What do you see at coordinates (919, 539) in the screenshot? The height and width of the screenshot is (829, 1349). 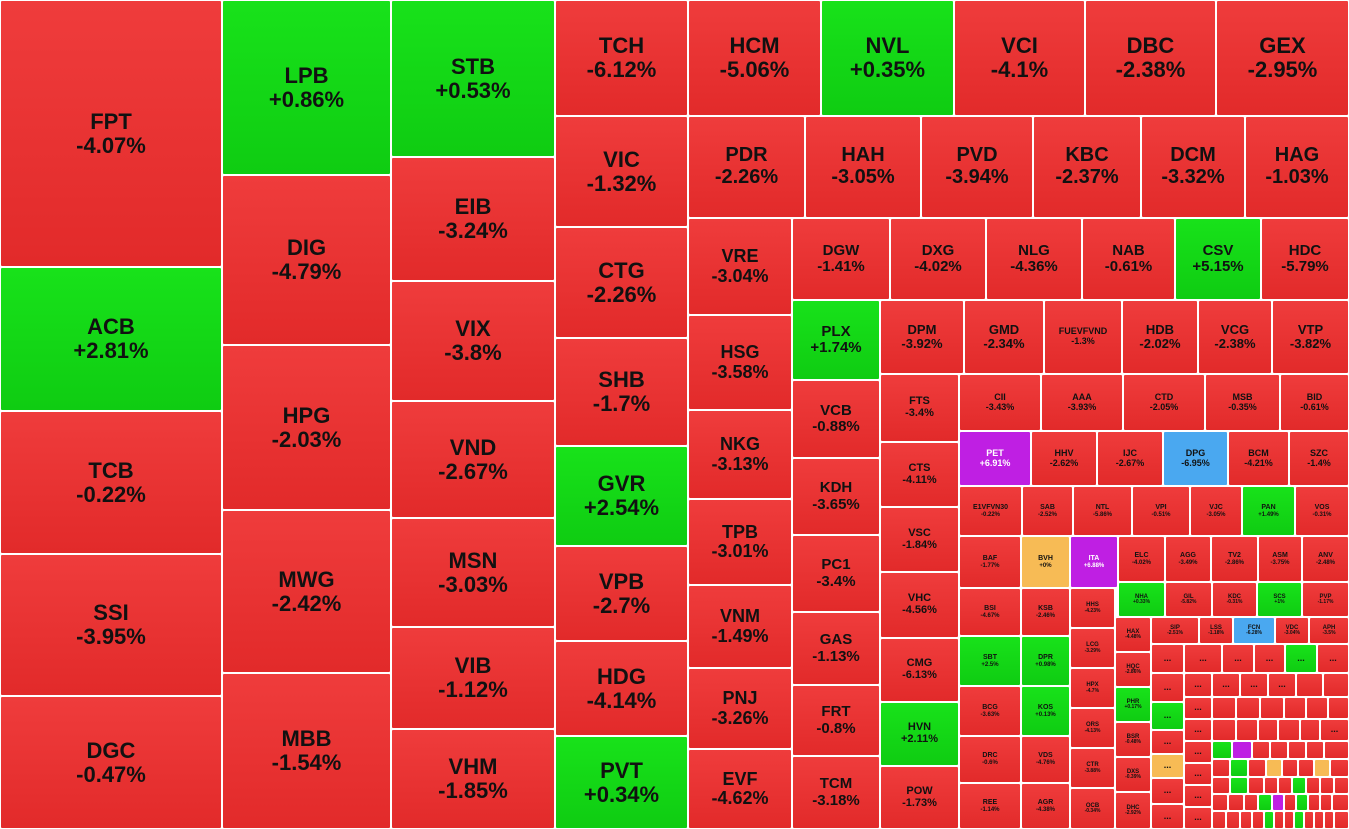 I see `stock-tile-vsc: VSC -1.84%` at bounding box center [919, 539].